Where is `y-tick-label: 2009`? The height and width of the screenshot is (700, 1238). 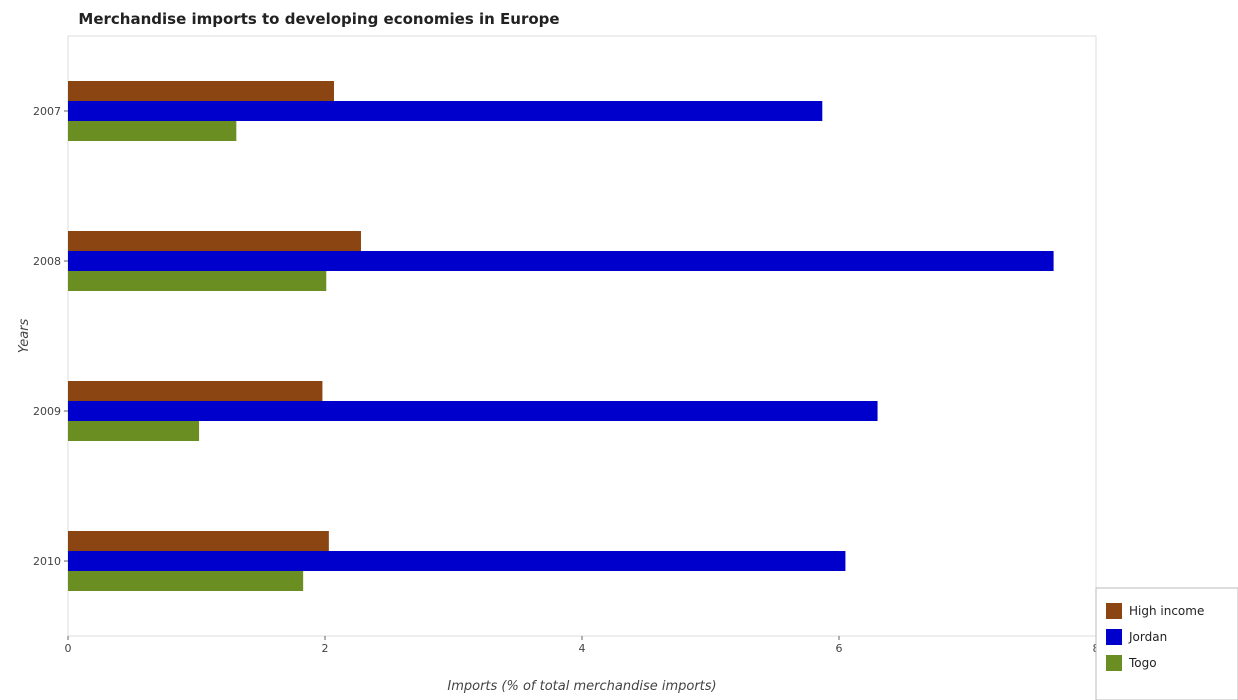 y-tick-label: 2009 is located at coordinates (47, 411).